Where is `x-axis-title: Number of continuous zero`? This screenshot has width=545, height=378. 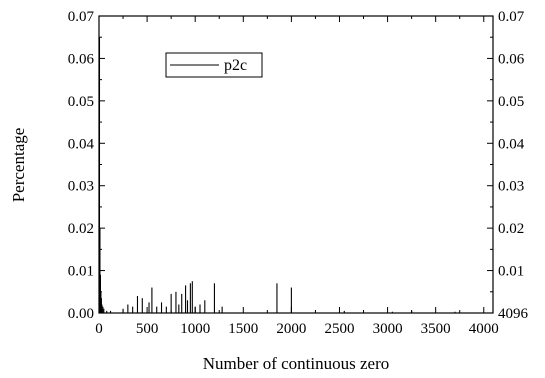
x-axis-title: Number of continuous zero is located at coordinates (296, 363).